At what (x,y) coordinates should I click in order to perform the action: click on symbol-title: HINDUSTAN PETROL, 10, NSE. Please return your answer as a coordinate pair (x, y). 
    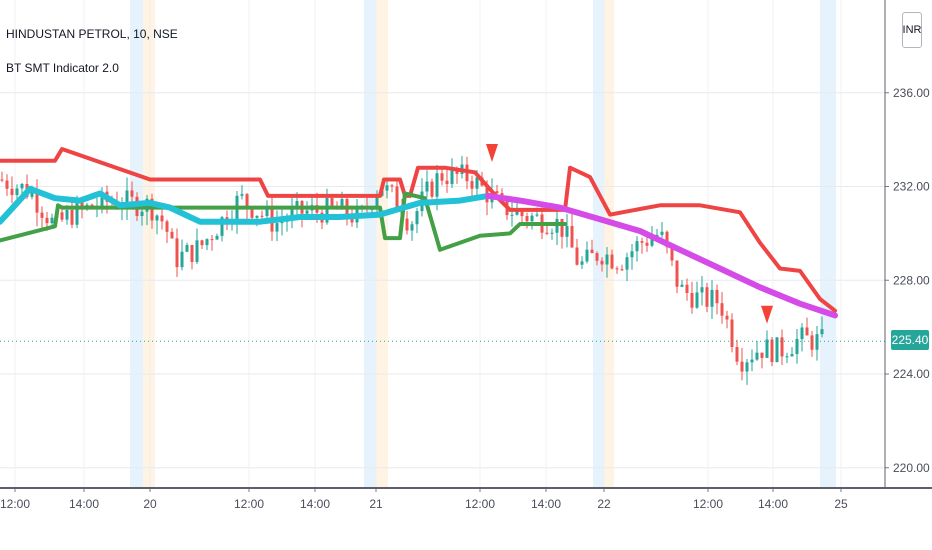
    Looking at the image, I should click on (92, 34).